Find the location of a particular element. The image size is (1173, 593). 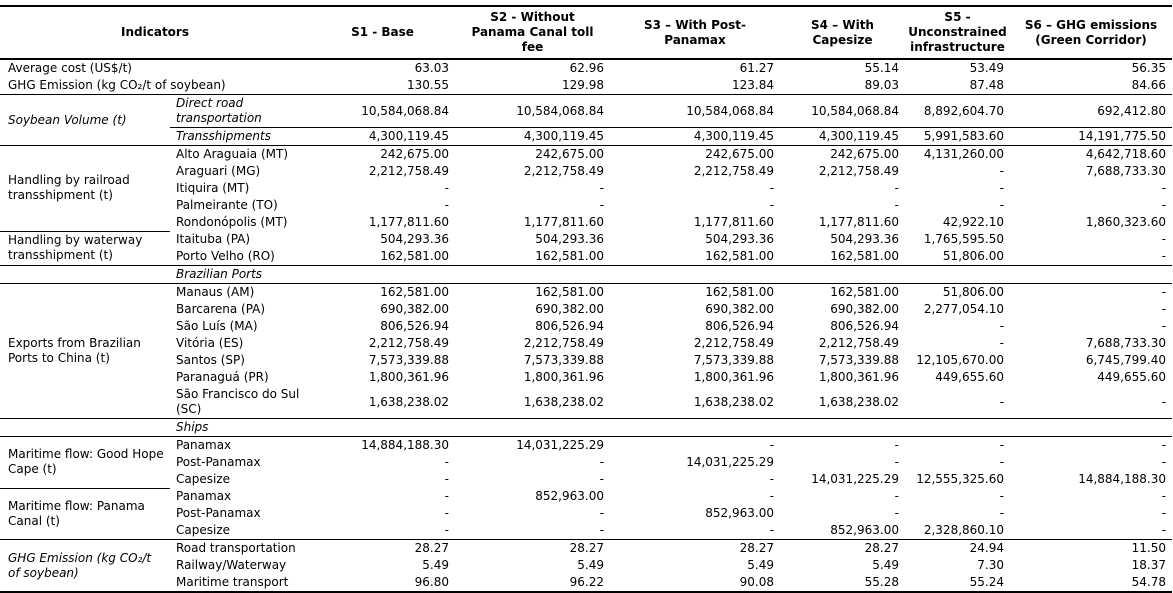

table-row-panamacanal-capesize: Capesize - - - 852,963.00 2,328,860.10 - is located at coordinates (586, 531).